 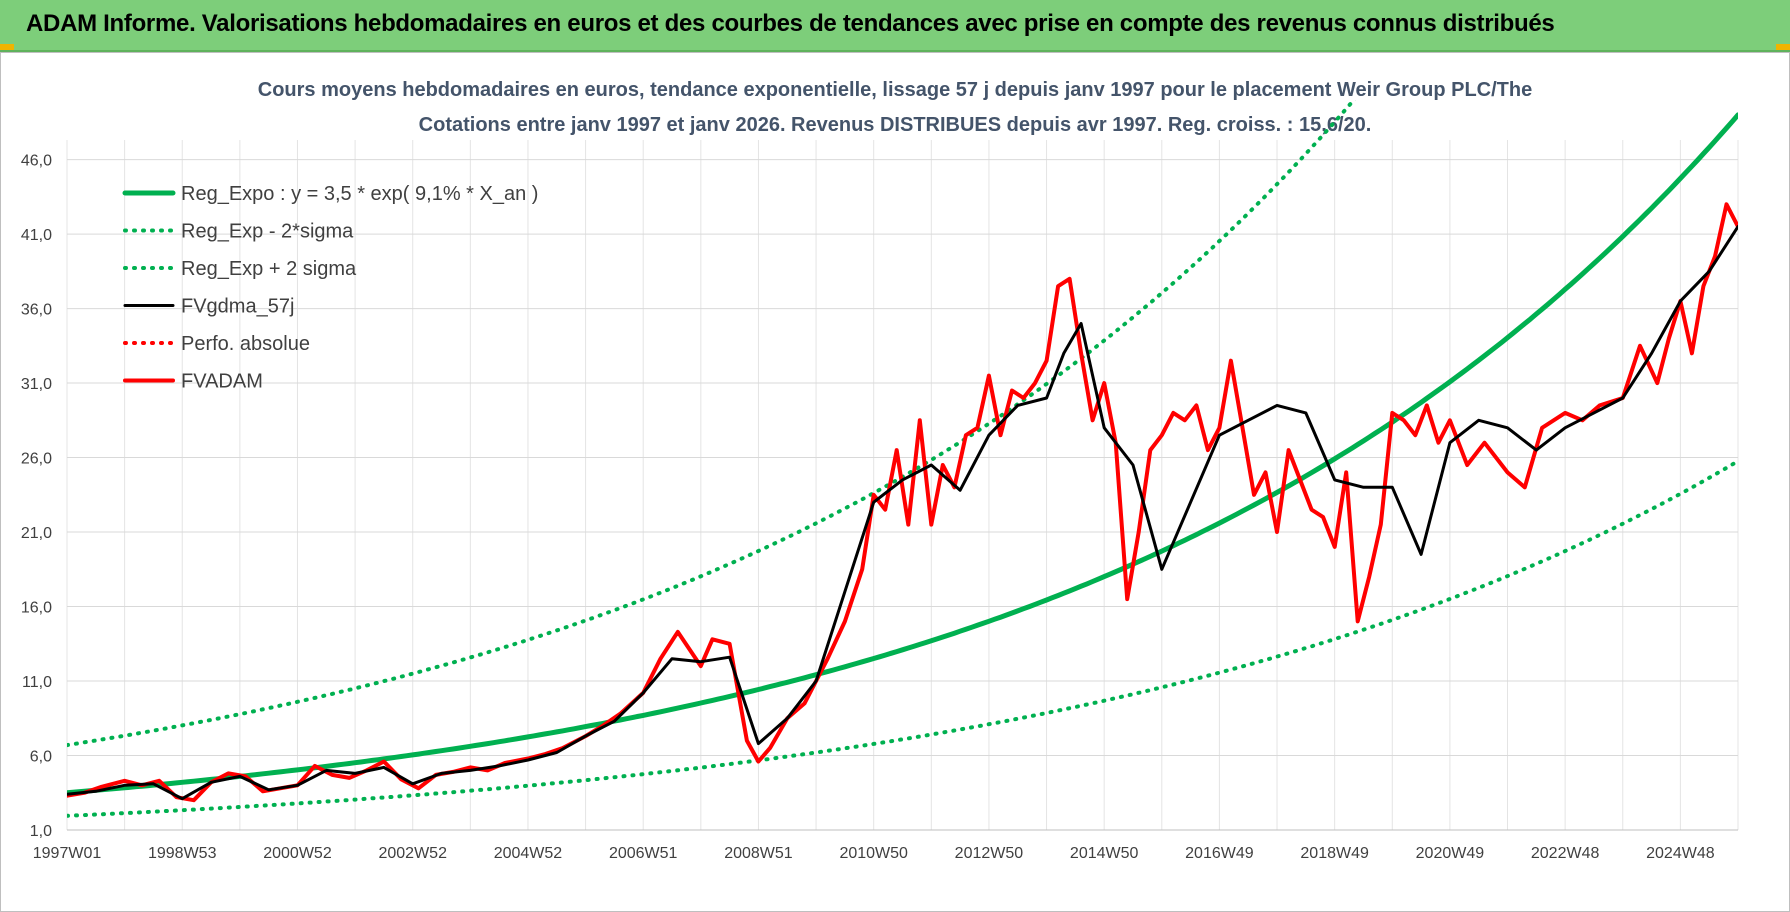 I want to click on x-tick-label: 2010W50, so click(x=873, y=853).